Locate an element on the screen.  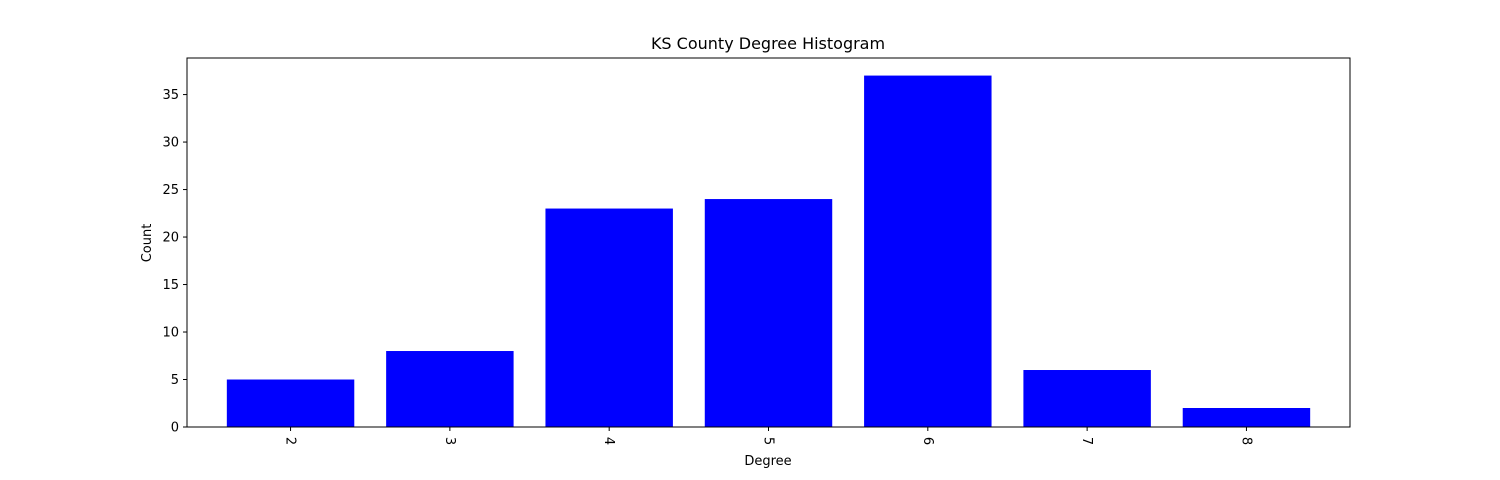
x-tick-label-3: 3 is located at coordinates (449, 441).